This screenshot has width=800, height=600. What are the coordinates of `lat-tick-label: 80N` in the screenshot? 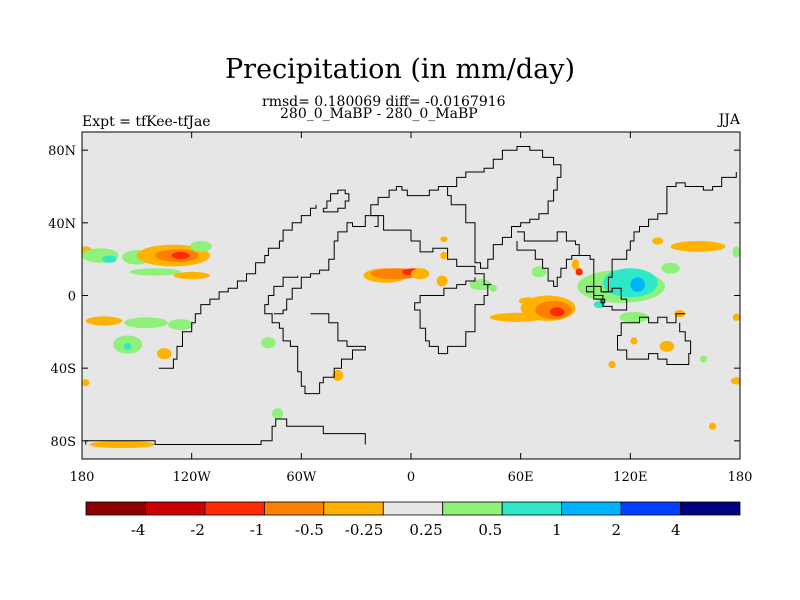 It's located at (62, 151).